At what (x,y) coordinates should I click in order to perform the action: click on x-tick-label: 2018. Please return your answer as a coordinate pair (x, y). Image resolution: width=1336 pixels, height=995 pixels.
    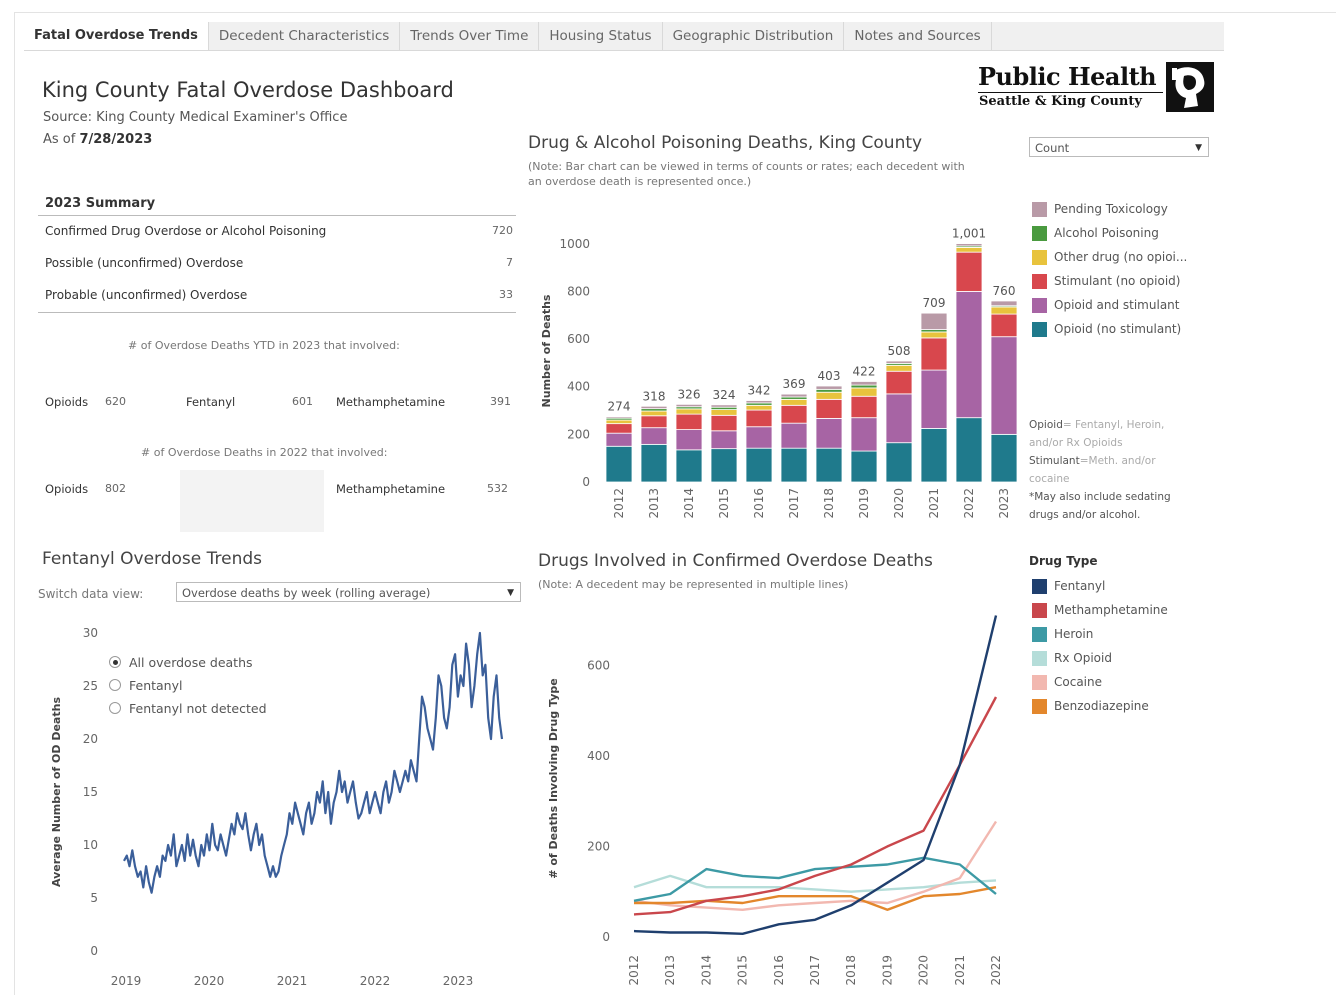
    Looking at the image, I should click on (851, 970).